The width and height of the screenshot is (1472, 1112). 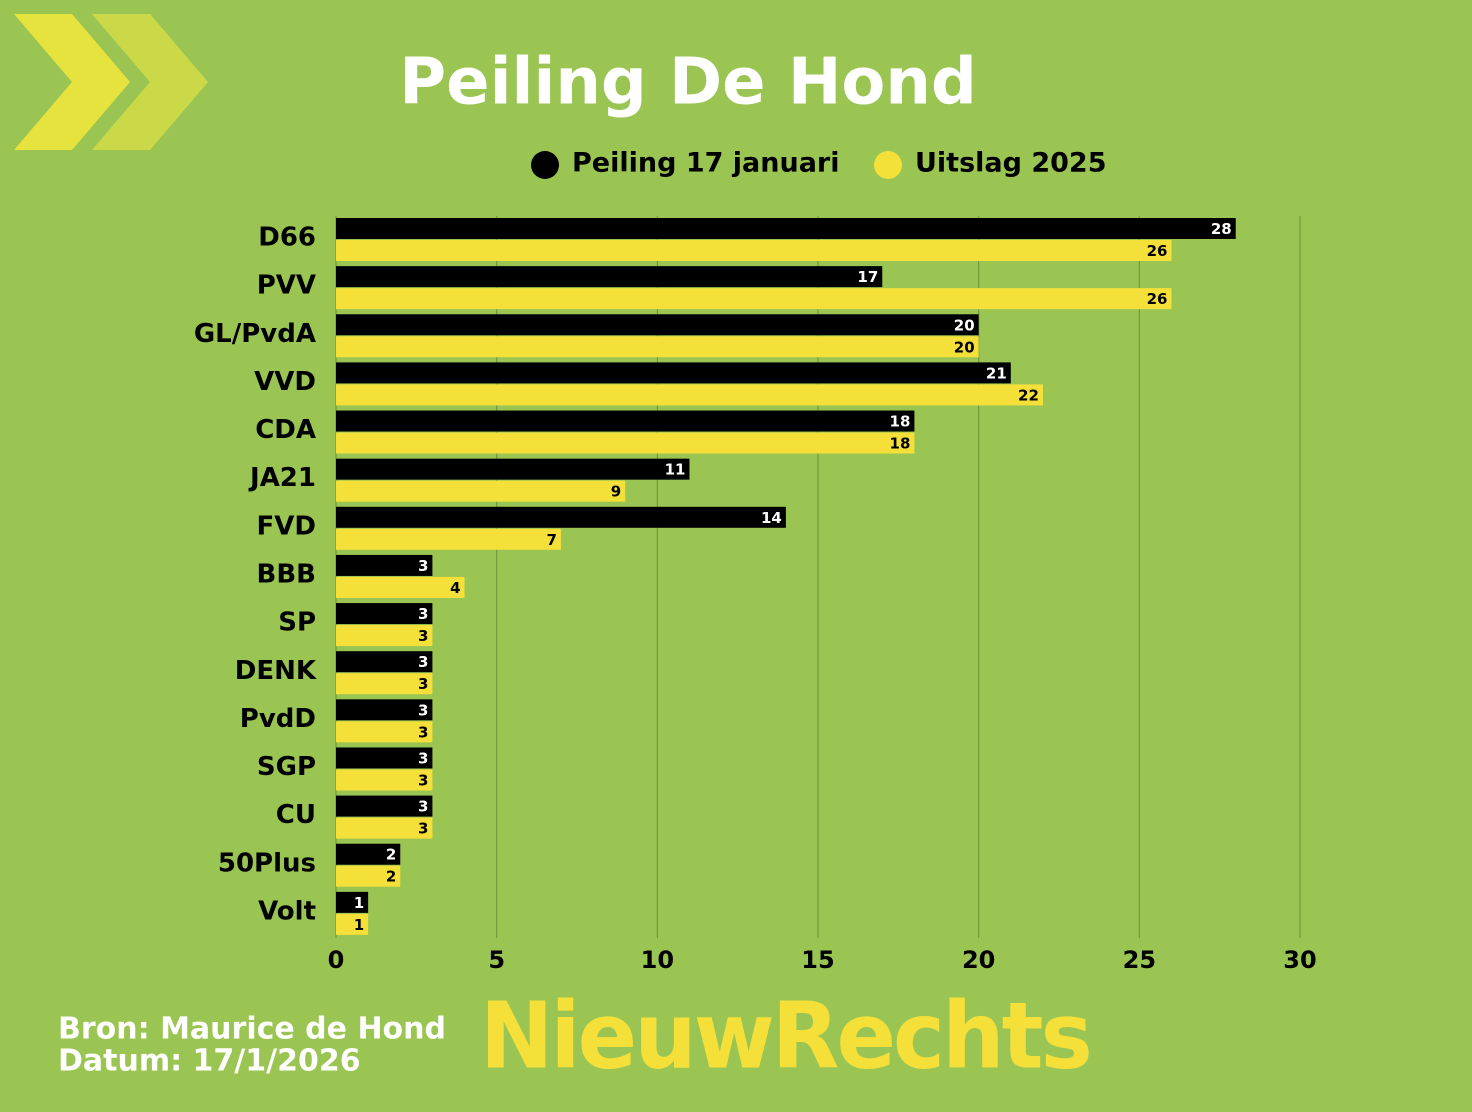 What do you see at coordinates (286, 575) in the screenshot?
I see `y-tick-label: BBB` at bounding box center [286, 575].